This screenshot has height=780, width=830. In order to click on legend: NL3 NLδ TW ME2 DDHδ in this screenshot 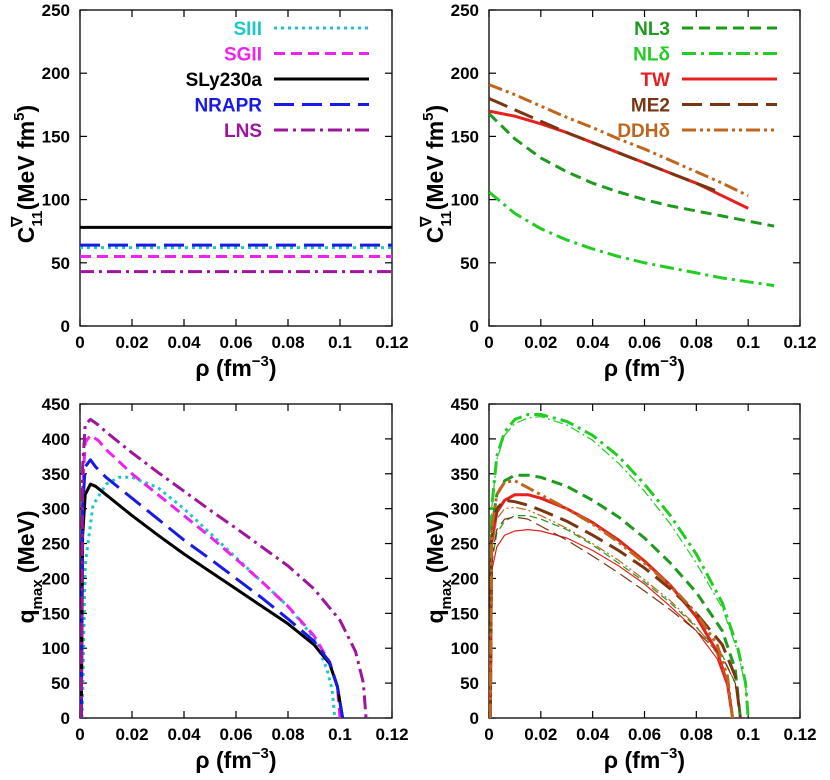, I will do `click(697, 80)`.